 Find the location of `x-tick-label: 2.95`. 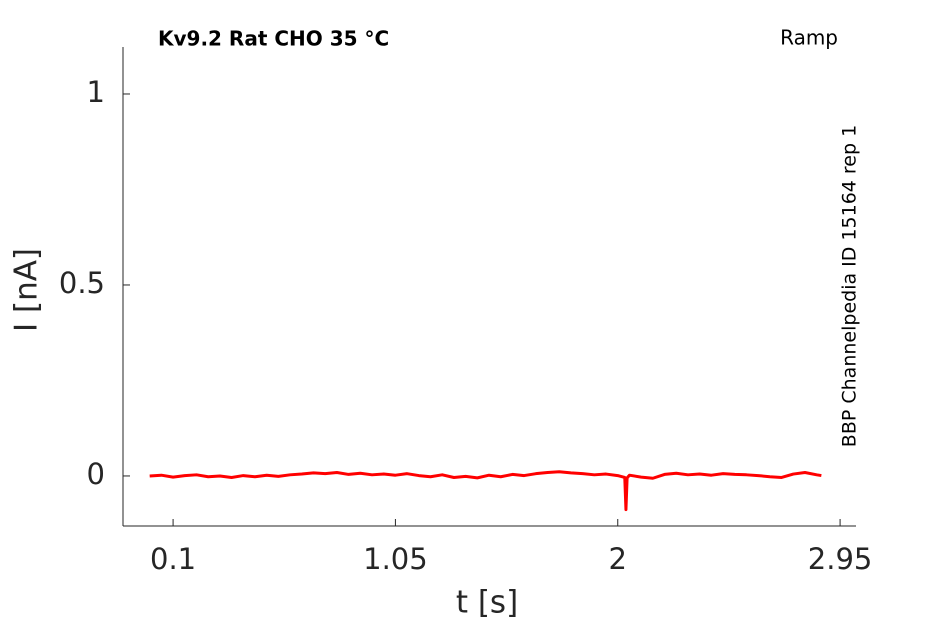

x-tick-label: 2.95 is located at coordinates (840, 559).